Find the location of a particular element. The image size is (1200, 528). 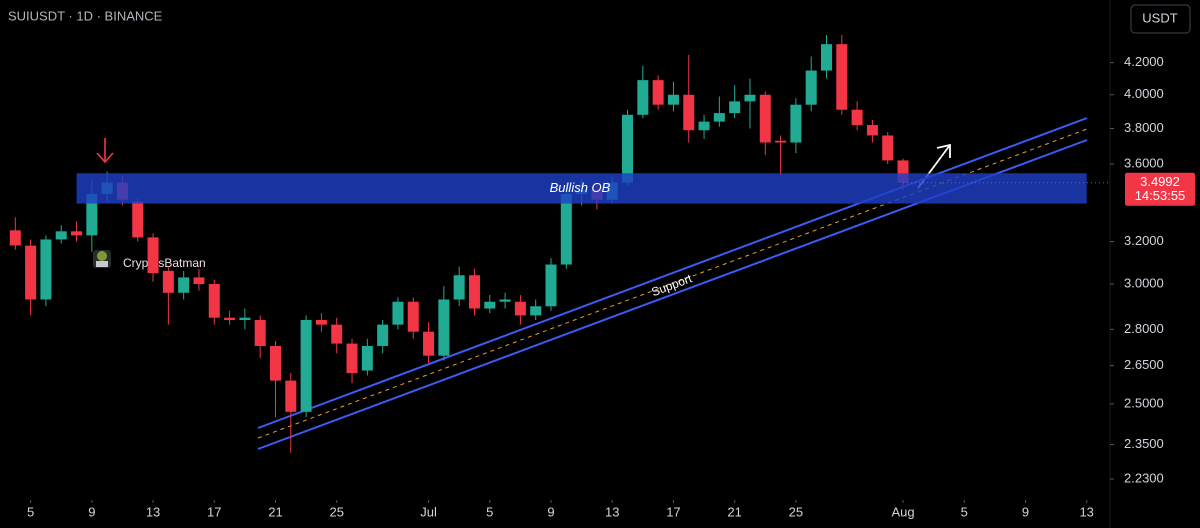

x-tick-label: Jul is located at coordinates (428, 511).